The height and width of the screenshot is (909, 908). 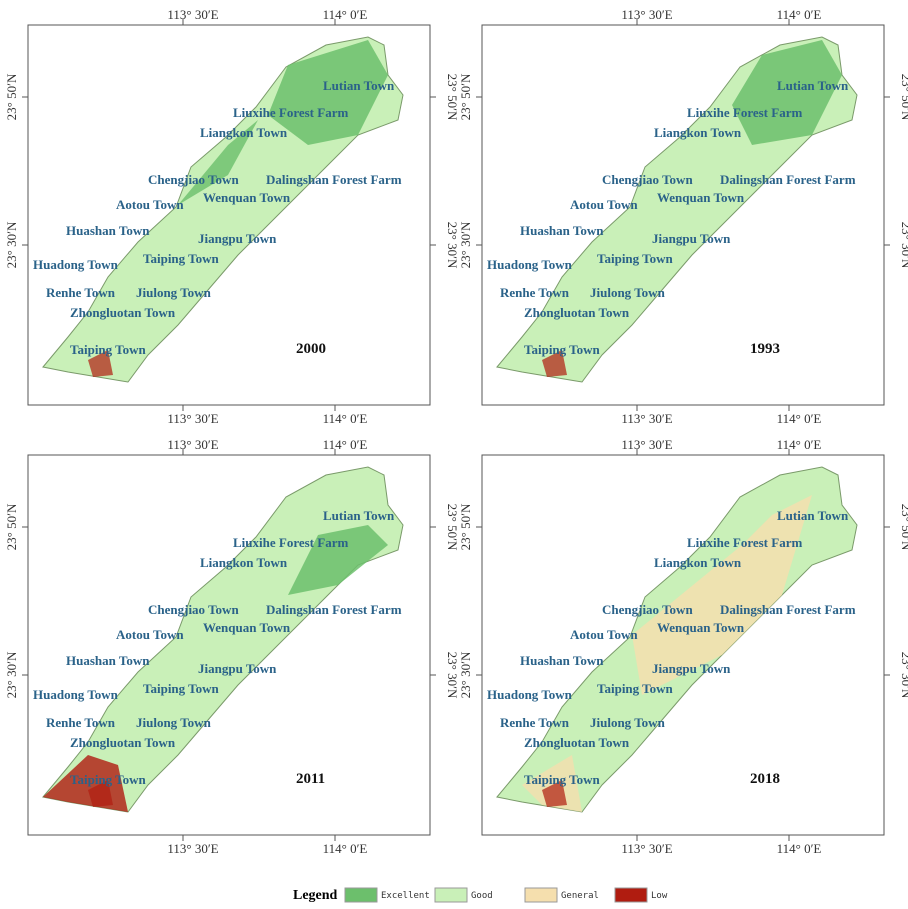 What do you see at coordinates (311, 349) in the screenshot?
I see `panel-year: 2000` at bounding box center [311, 349].